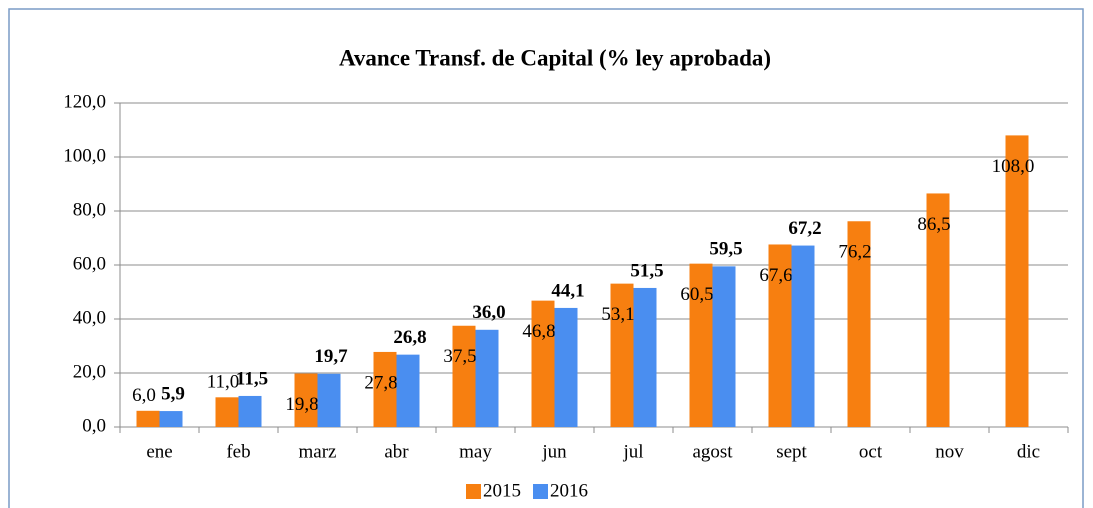 This screenshot has height=508, width=1093. Describe the element at coordinates (223, 382) in the screenshot. I see `data-label: 11,0` at that location.